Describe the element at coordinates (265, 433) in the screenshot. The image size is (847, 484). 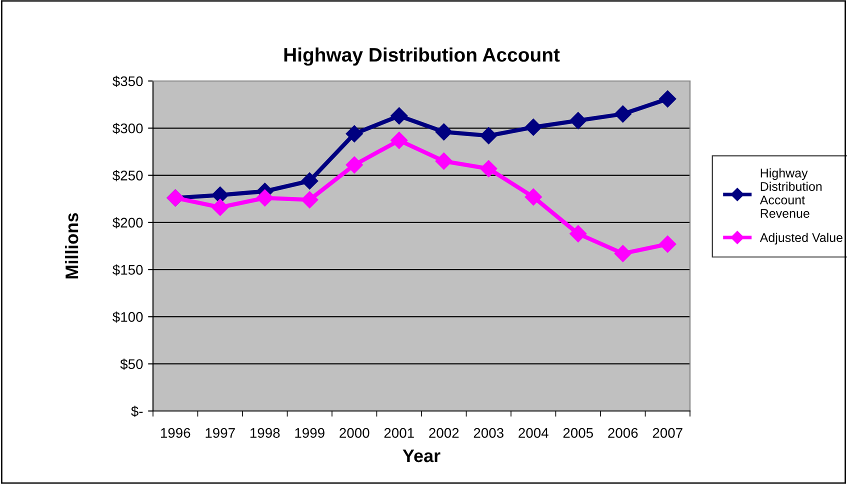
I see `x-tick-label: 1998` at that location.